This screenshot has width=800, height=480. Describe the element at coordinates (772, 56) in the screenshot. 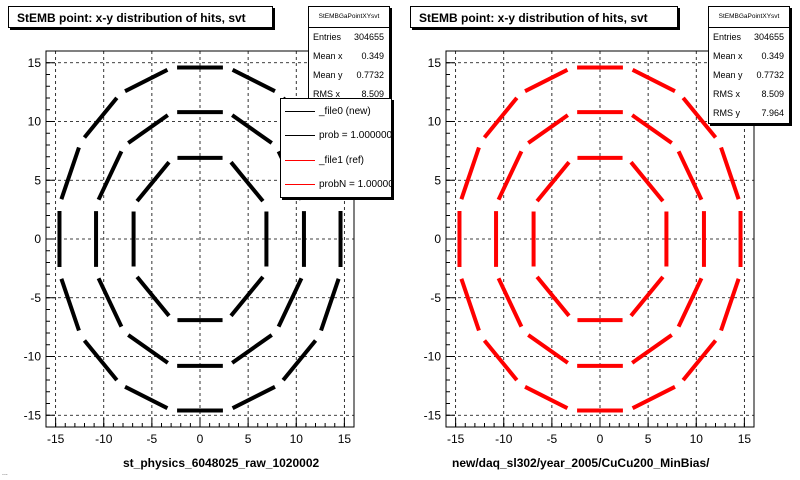

I see `stats-value: 0.349` at that location.